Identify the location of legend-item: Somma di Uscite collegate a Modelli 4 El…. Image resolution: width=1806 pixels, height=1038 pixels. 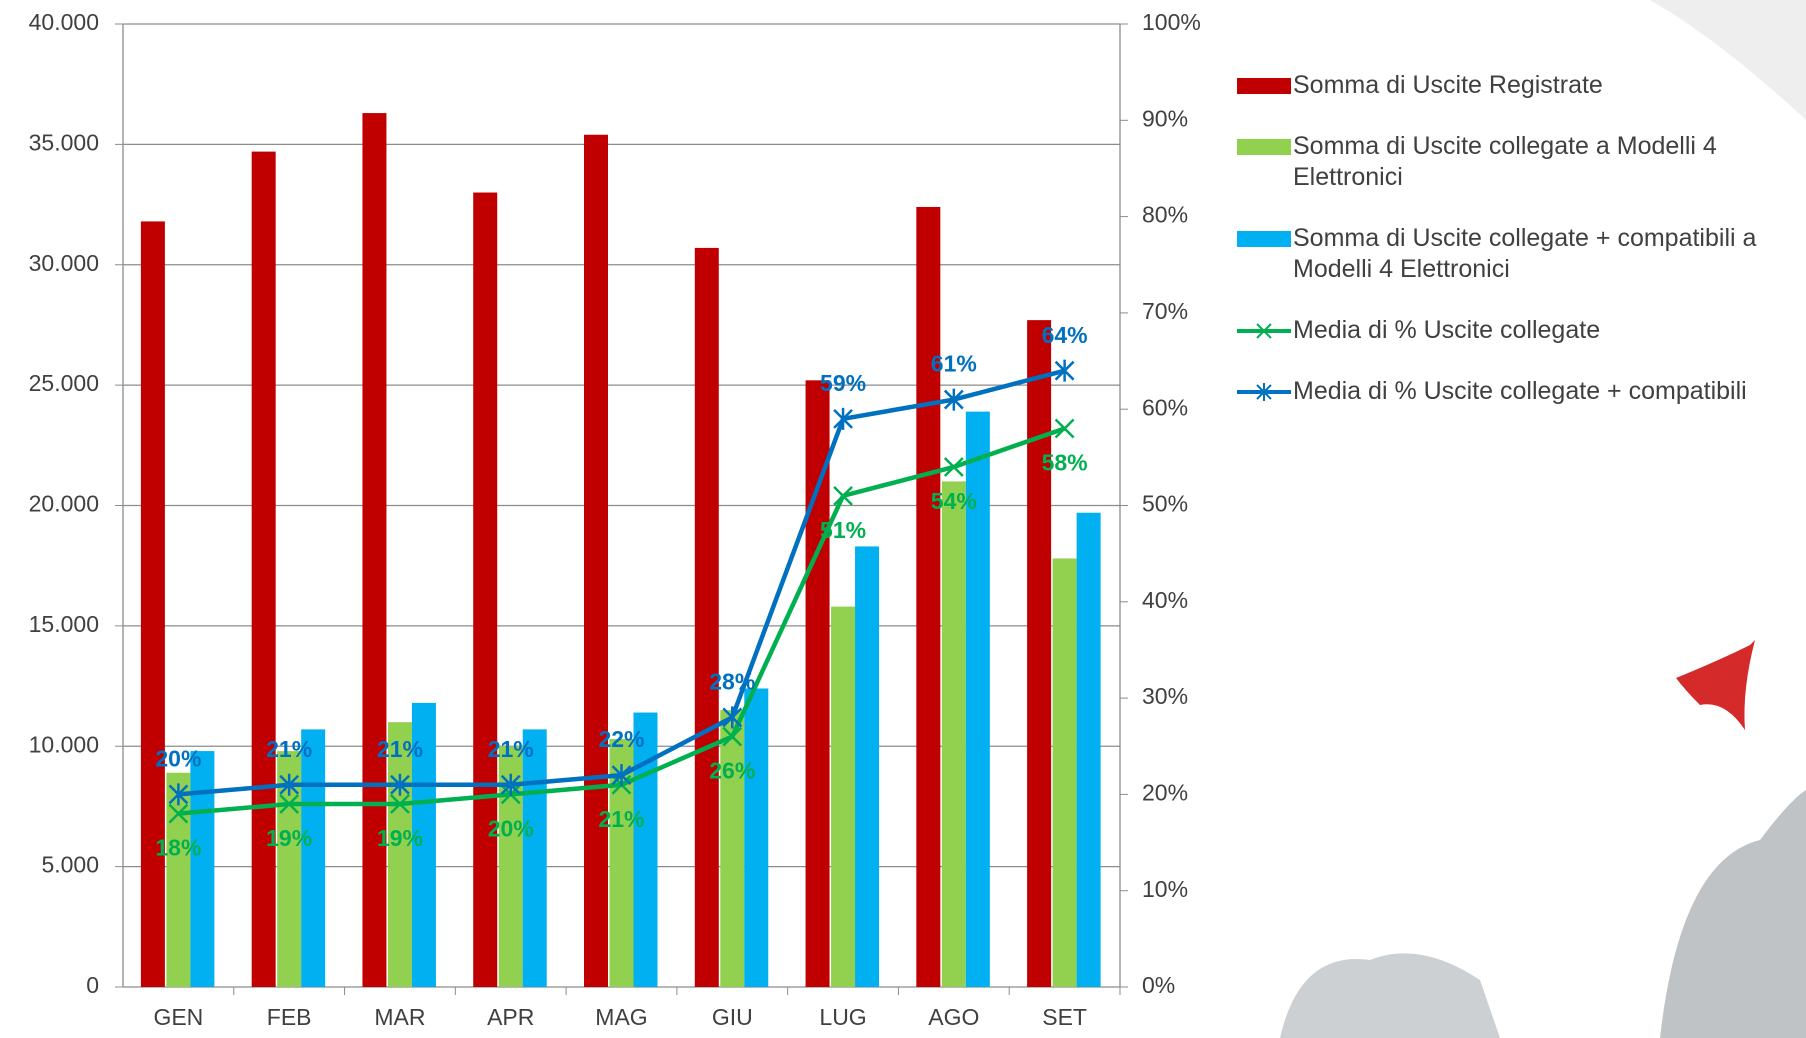
(1515, 162).